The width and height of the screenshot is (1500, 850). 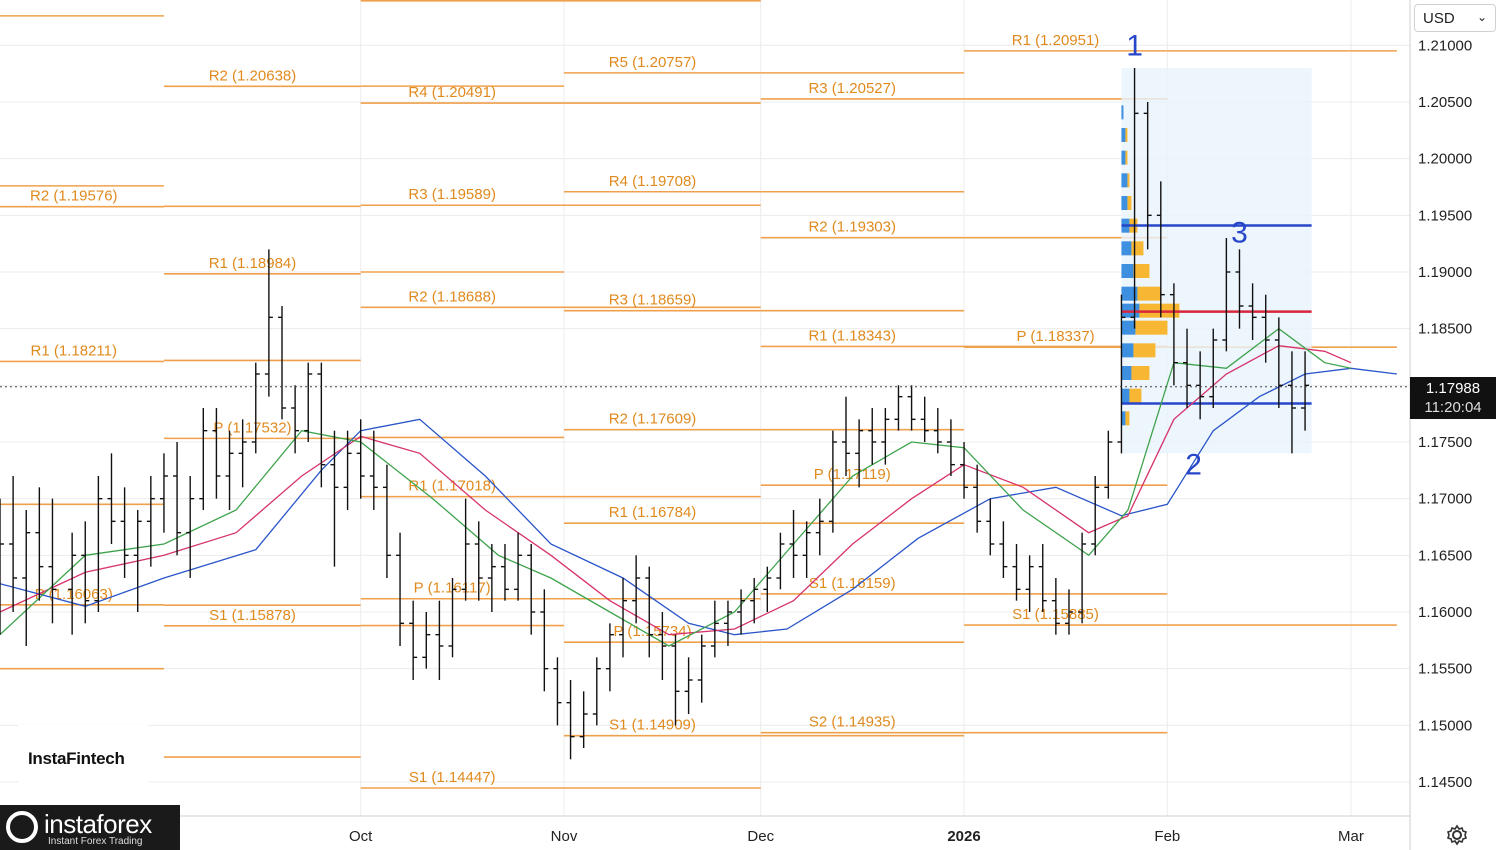 What do you see at coordinates (1445, 329) in the screenshot?
I see `price-tick-label: 1.18500` at bounding box center [1445, 329].